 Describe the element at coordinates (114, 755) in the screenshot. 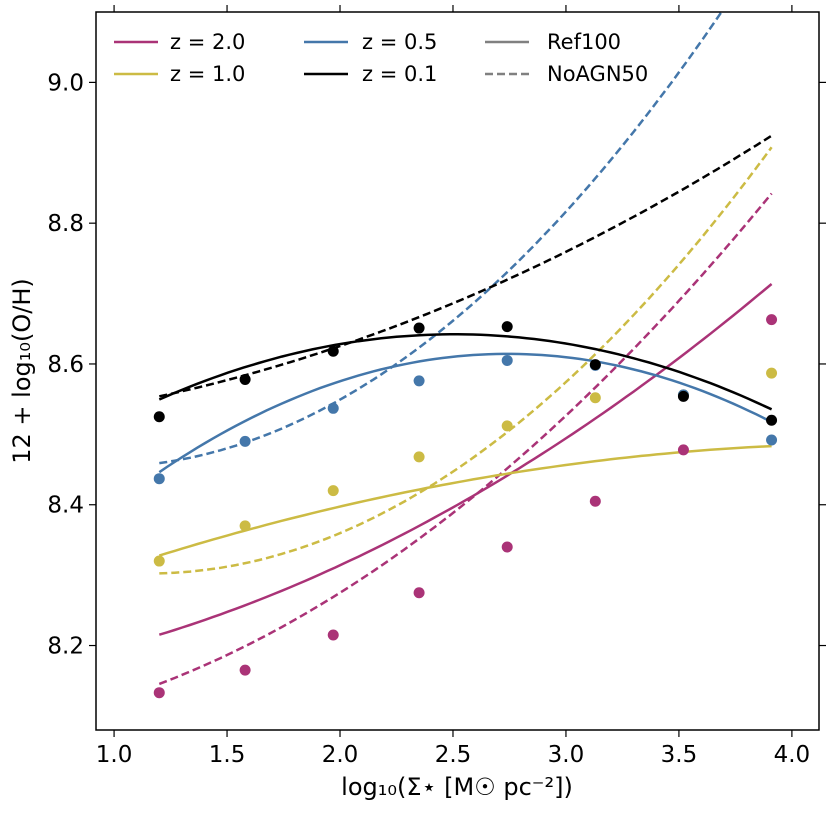

I see `x-tick-label: 1.0` at that location.